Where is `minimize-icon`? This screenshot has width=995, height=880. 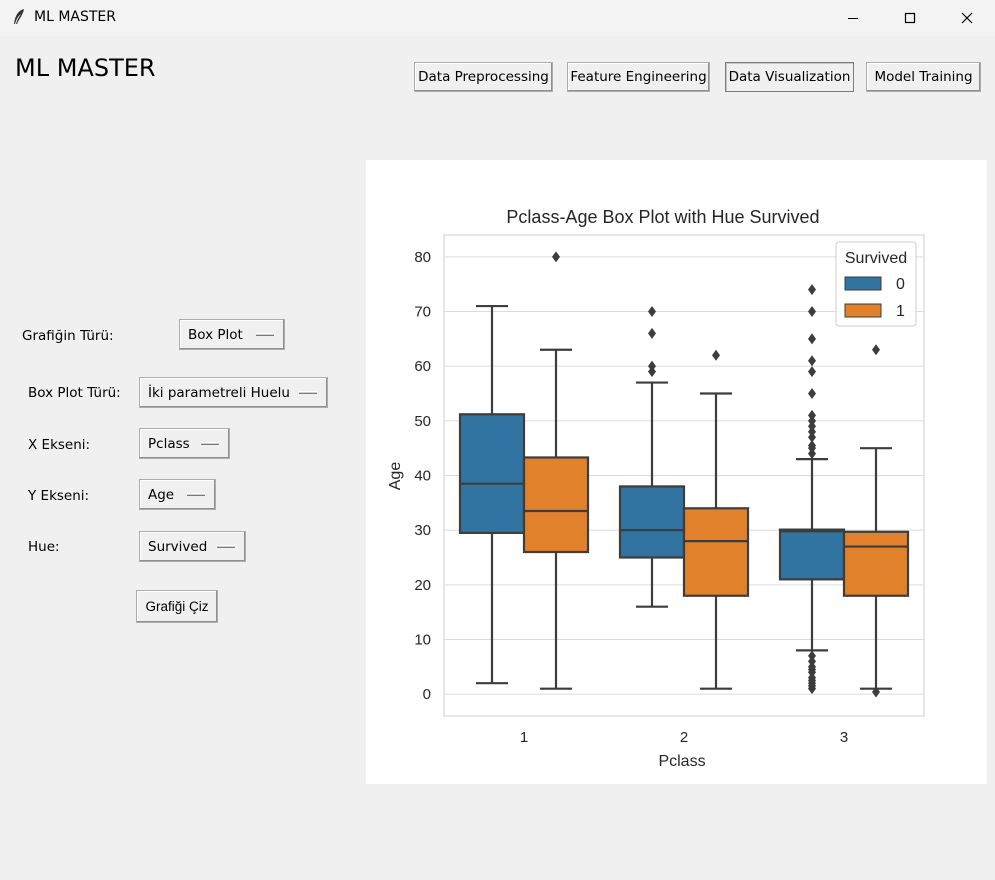
minimize-icon is located at coordinates (853, 18).